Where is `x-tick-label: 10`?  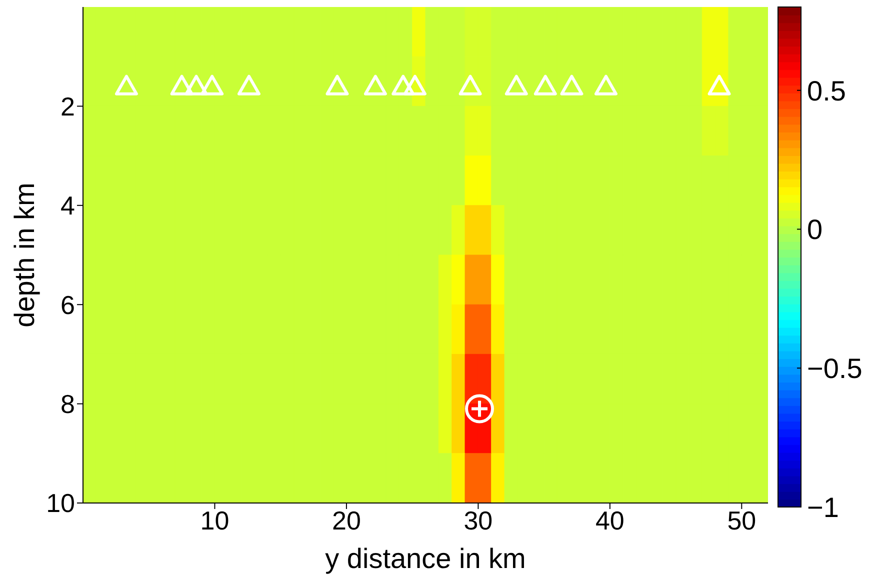 x-tick-label: 10 is located at coordinates (215, 520).